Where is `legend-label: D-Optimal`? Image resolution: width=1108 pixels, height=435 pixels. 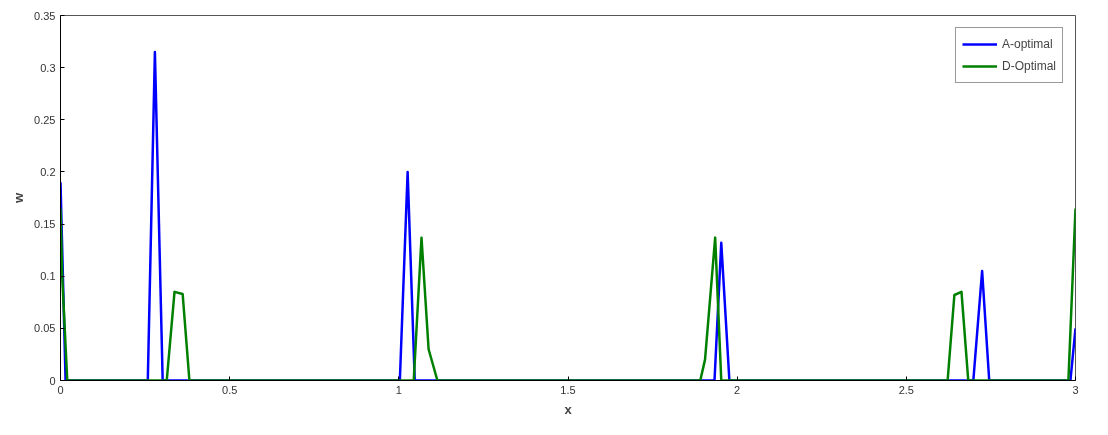
legend-label: D-Optimal is located at coordinates (1028, 66).